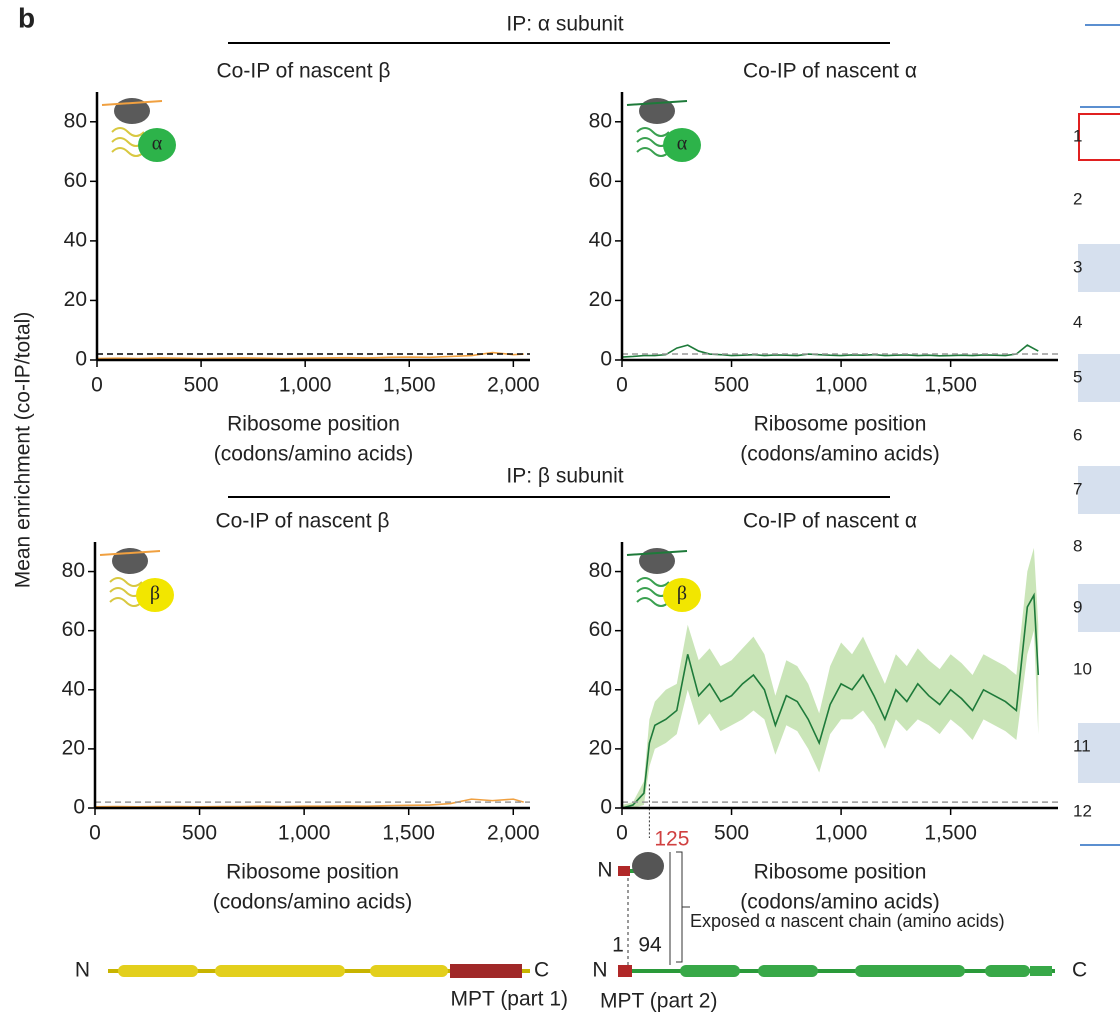 The height and width of the screenshot is (1016, 1120). What do you see at coordinates (1082, 668) in the screenshot?
I see `table-cell: 10` at bounding box center [1082, 668].